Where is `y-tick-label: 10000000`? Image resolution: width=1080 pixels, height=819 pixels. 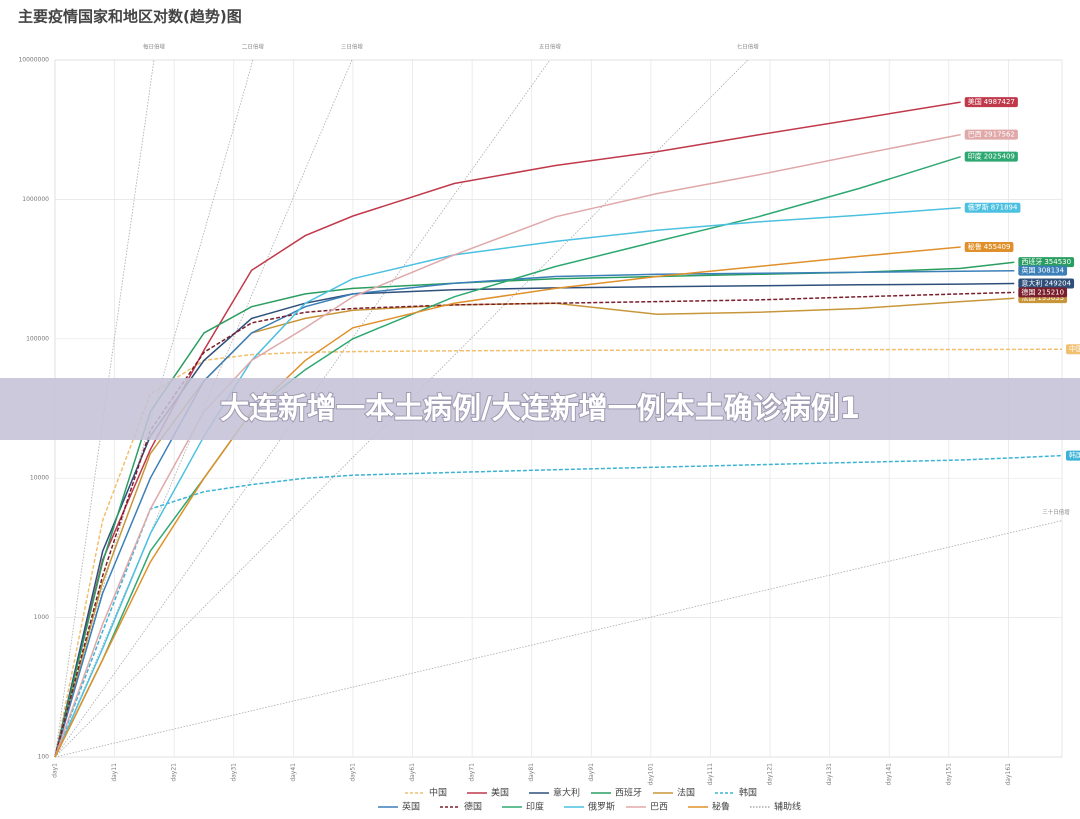
y-tick-label: 10000000 is located at coordinates (33, 60).